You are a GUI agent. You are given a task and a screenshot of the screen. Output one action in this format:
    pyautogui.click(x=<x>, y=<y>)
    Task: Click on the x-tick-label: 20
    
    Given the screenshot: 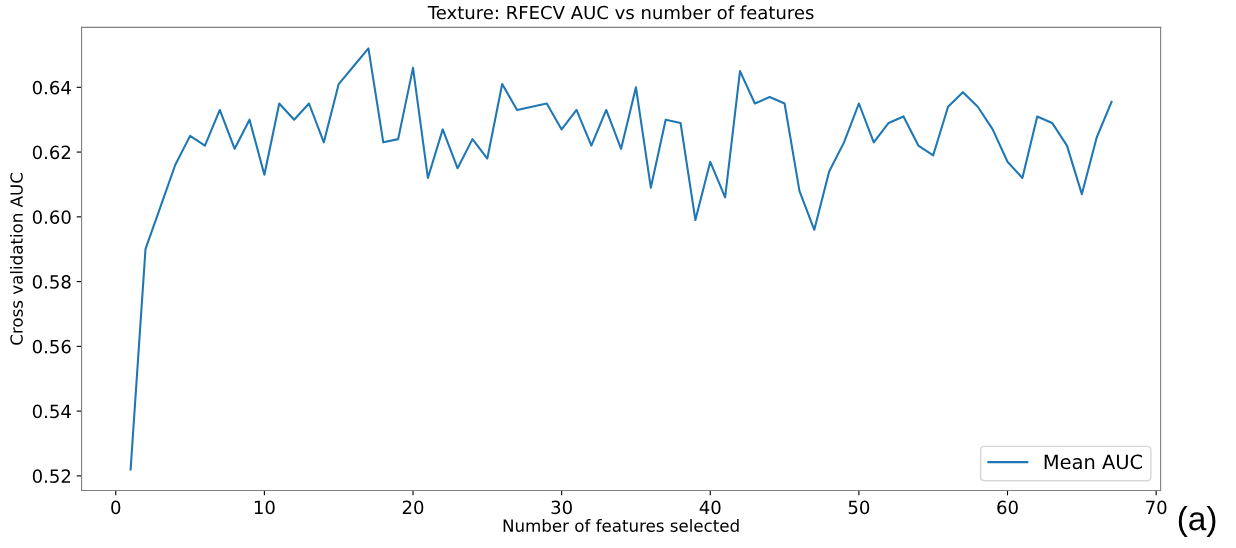 What is the action you would take?
    pyautogui.click(x=413, y=507)
    